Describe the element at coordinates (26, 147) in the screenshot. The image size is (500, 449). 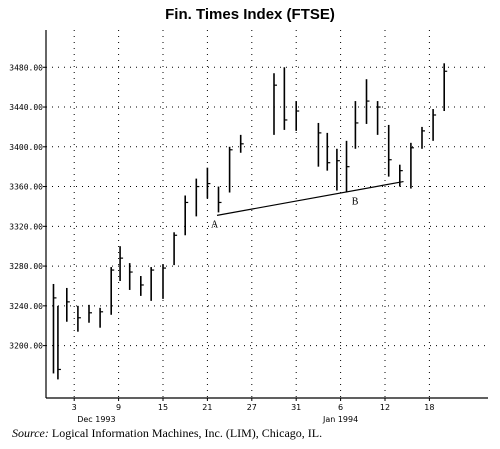
I see `y-tick-label: 3400.00` at that location.